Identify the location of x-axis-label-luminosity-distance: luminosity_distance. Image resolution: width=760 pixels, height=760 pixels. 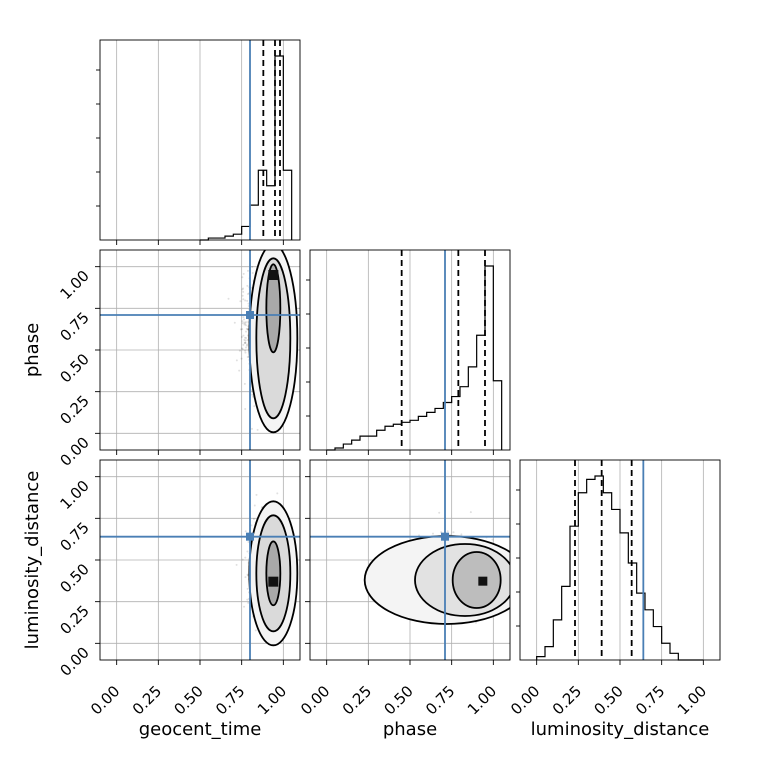
(620, 729).